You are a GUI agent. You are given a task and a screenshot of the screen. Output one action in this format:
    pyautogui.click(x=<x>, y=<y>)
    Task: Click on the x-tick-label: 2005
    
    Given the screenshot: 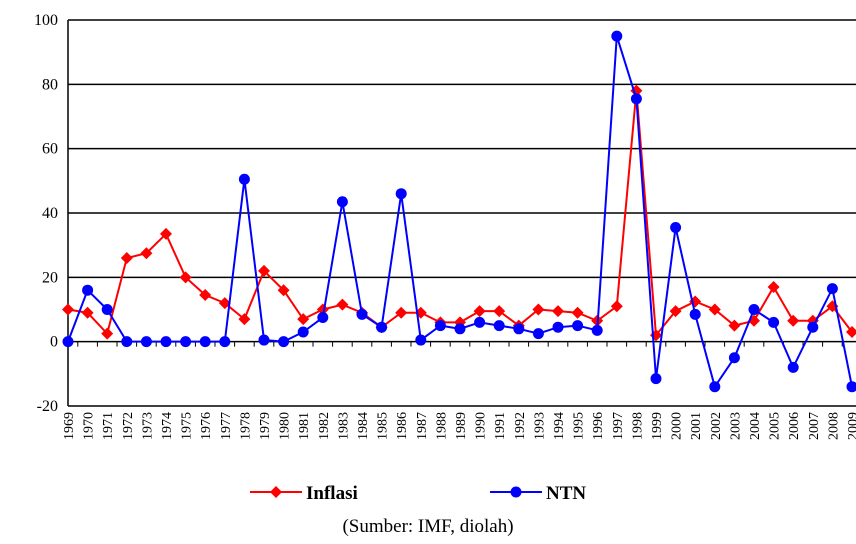 What is the action you would take?
    pyautogui.click(x=775, y=426)
    